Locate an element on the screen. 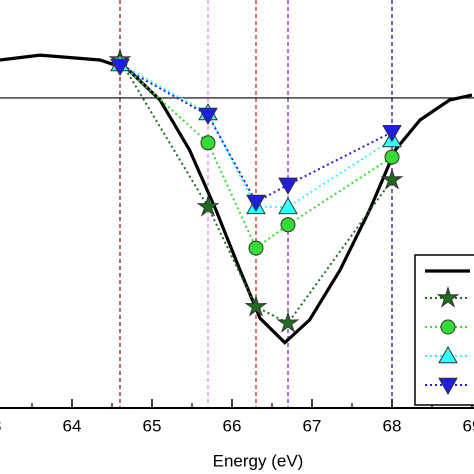 This screenshot has width=474, height=474. x-tick-label: 64 is located at coordinates (72, 425).